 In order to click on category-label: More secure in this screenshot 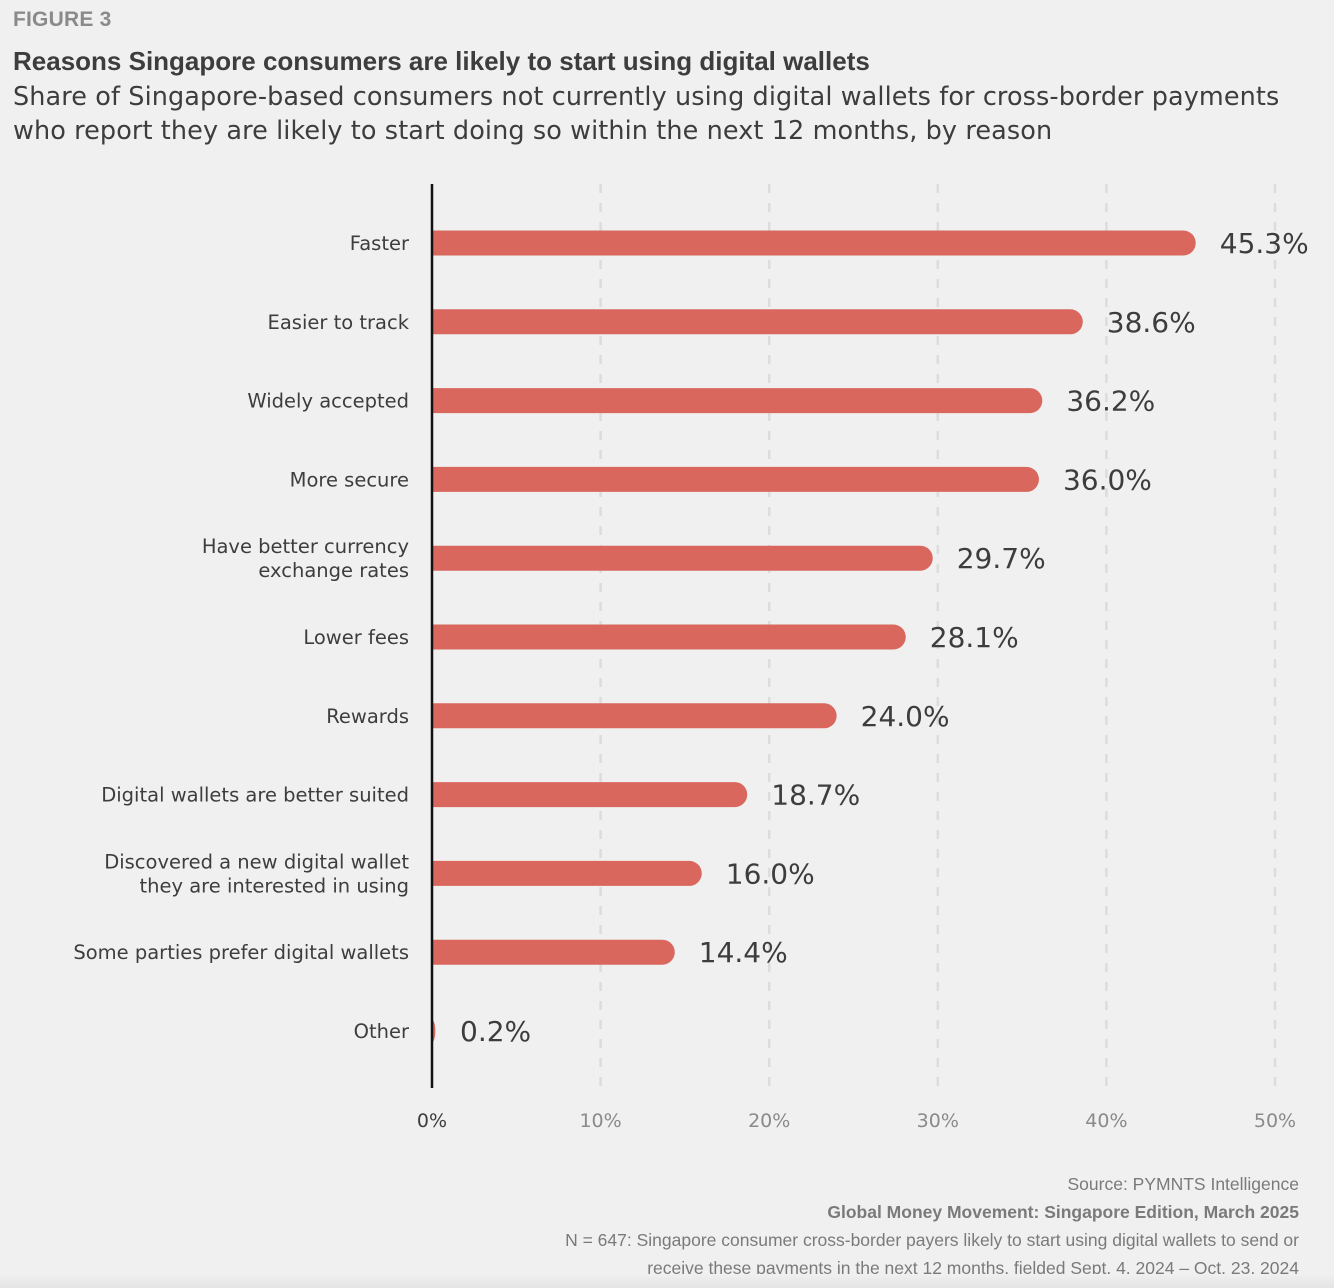, I will do `click(349, 479)`.